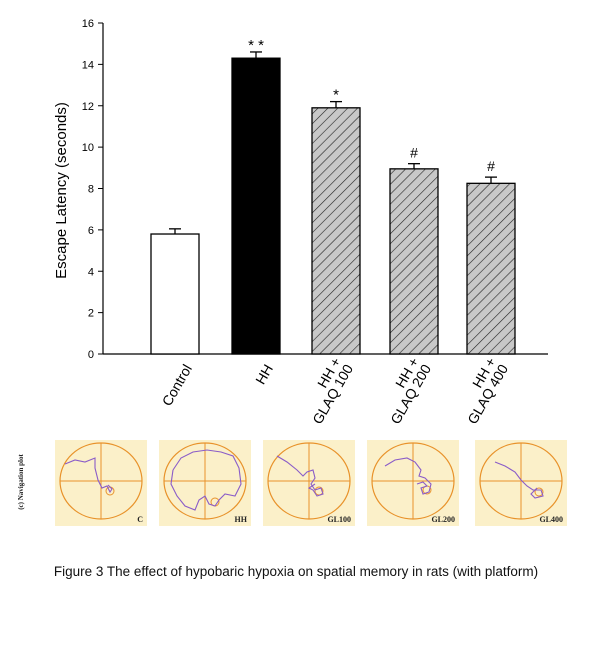  Describe the element at coordinates (91, 314) in the screenshot. I see `y-tick-label: 2` at that location.